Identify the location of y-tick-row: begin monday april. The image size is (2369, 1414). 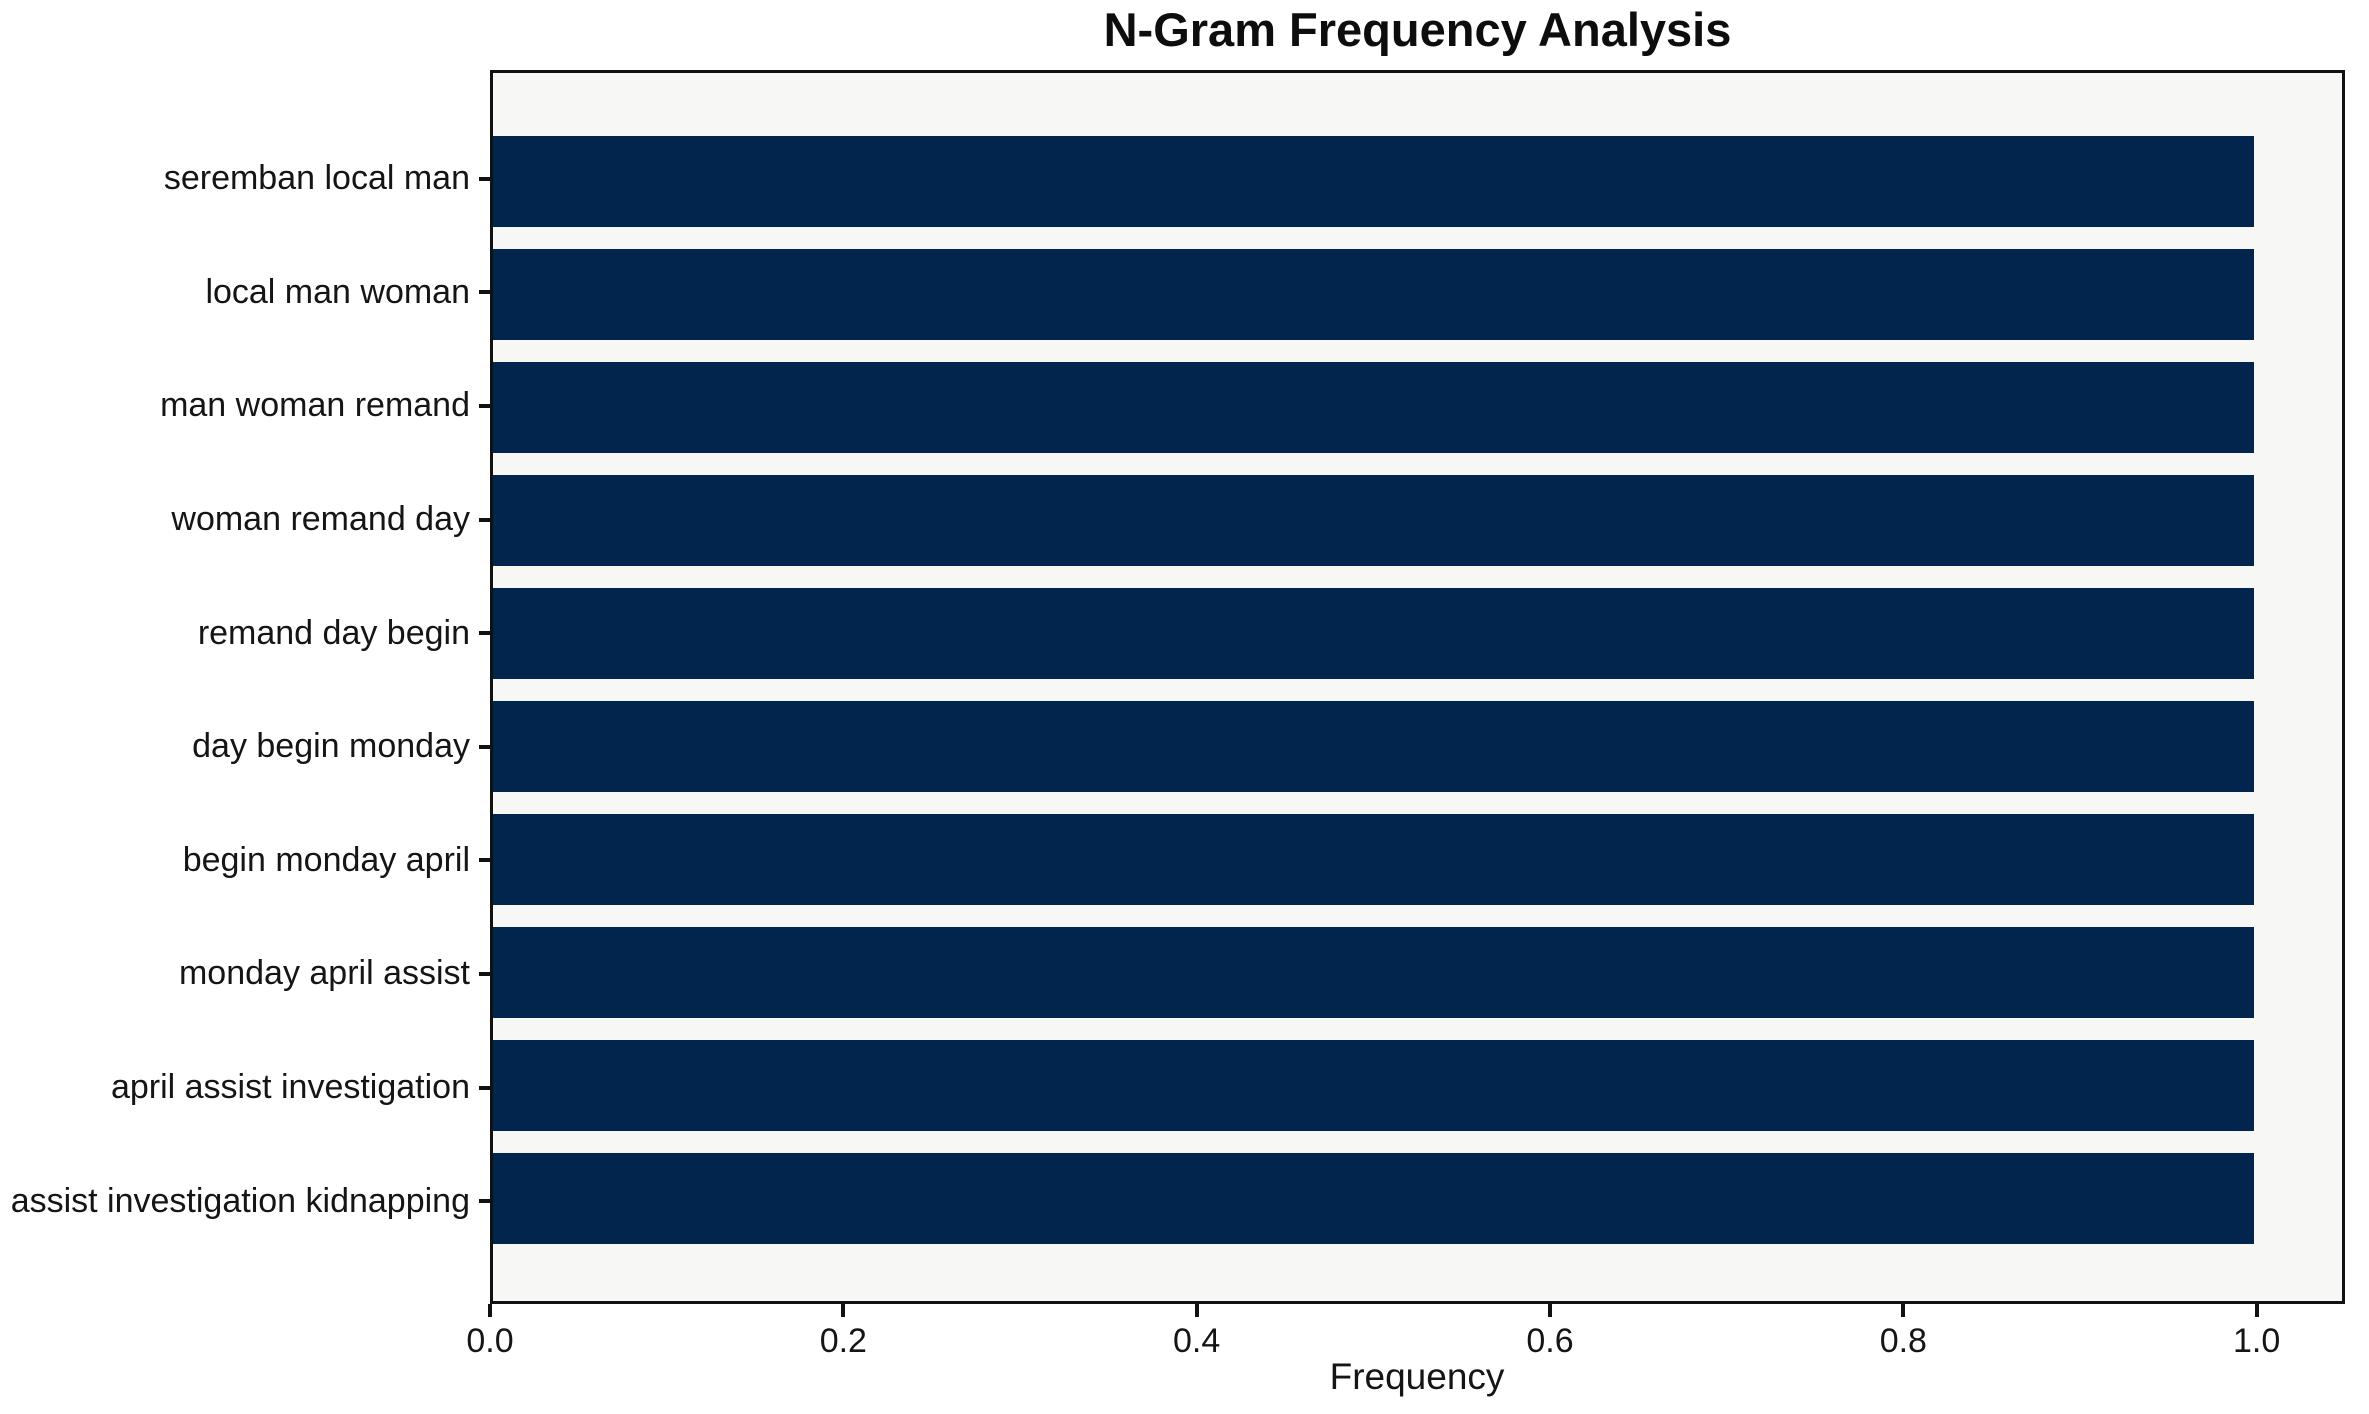
(245, 861).